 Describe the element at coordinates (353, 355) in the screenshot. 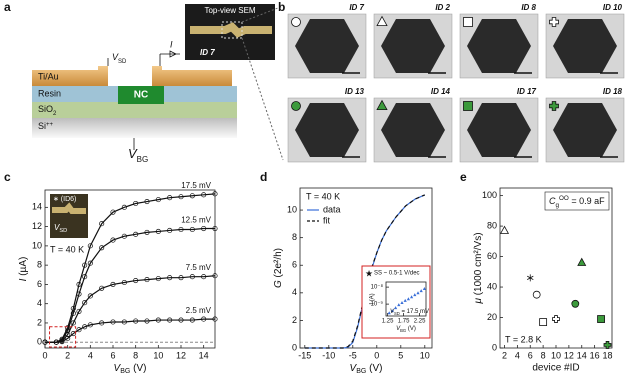

I see `x-tick-label: -5` at that location.